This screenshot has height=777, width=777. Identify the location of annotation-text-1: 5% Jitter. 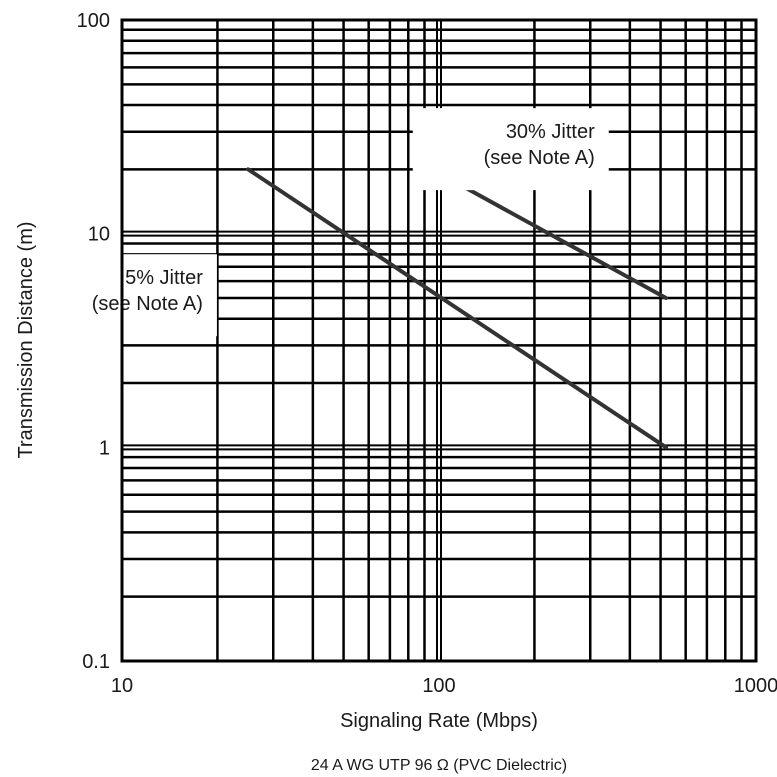
(164, 278).